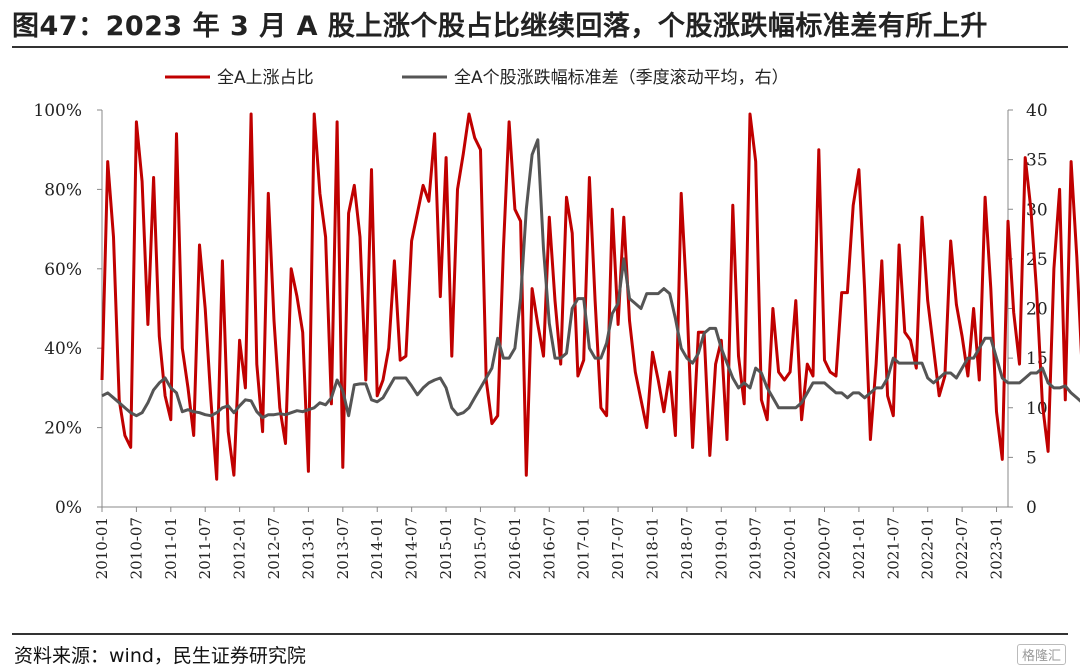 This screenshot has width=1080, height=670. Describe the element at coordinates (756, 548) in the screenshot. I see `x-tick-label: 2019-07` at that location.